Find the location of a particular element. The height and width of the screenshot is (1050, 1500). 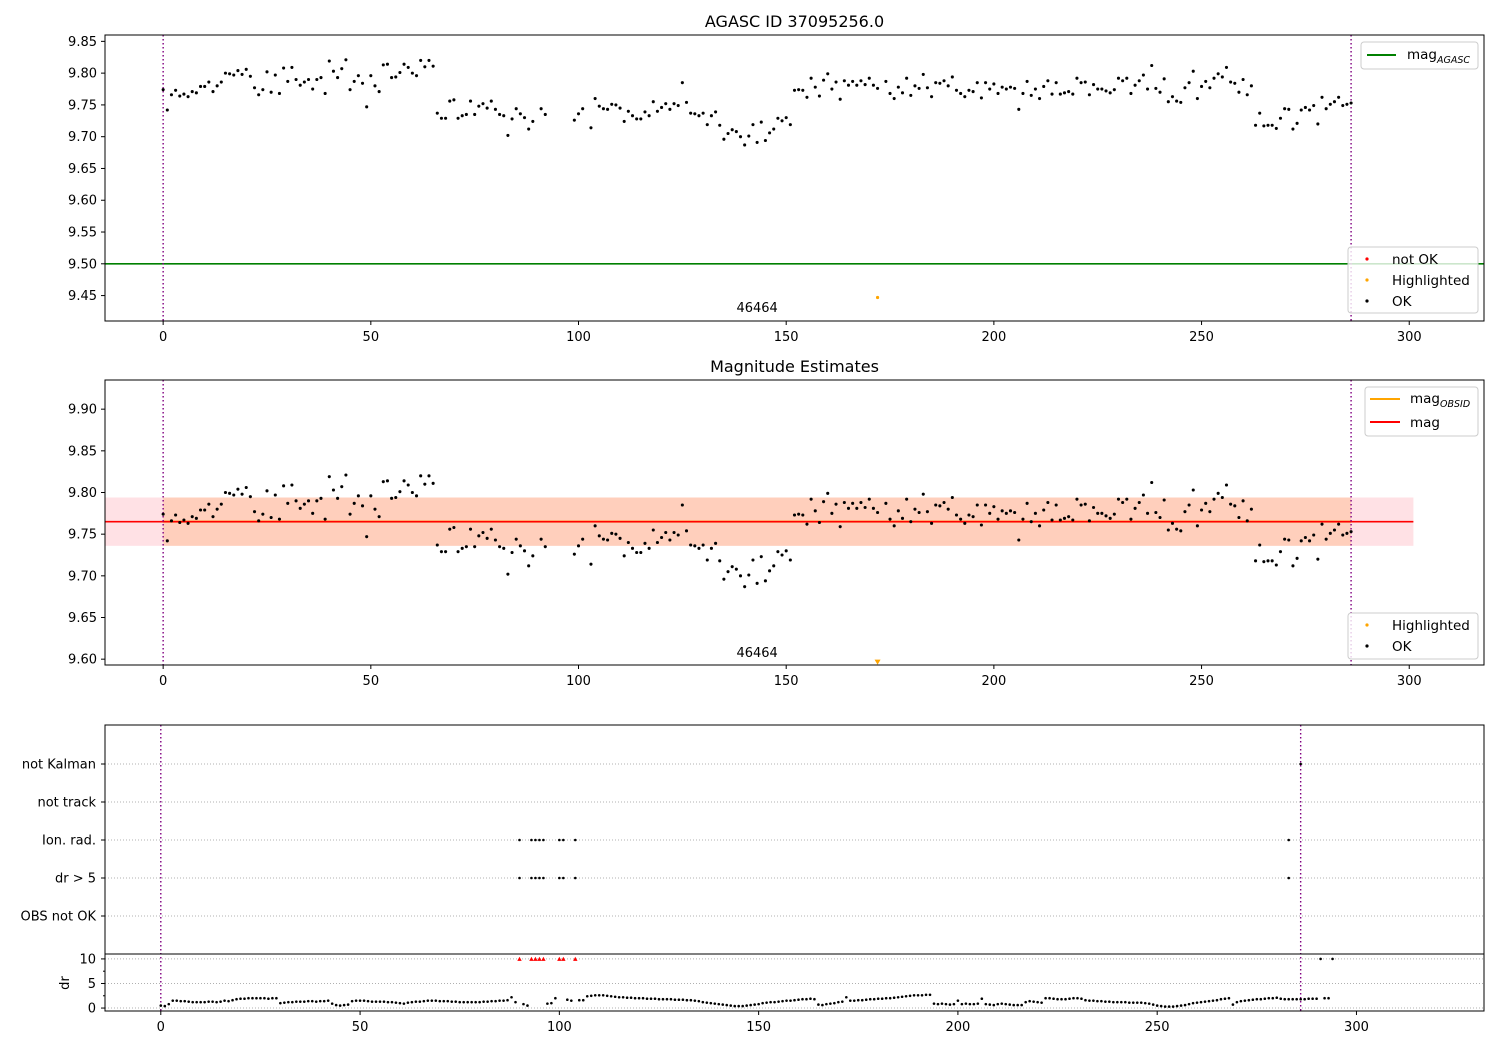

legend-box is located at coordinates (1413, 636).